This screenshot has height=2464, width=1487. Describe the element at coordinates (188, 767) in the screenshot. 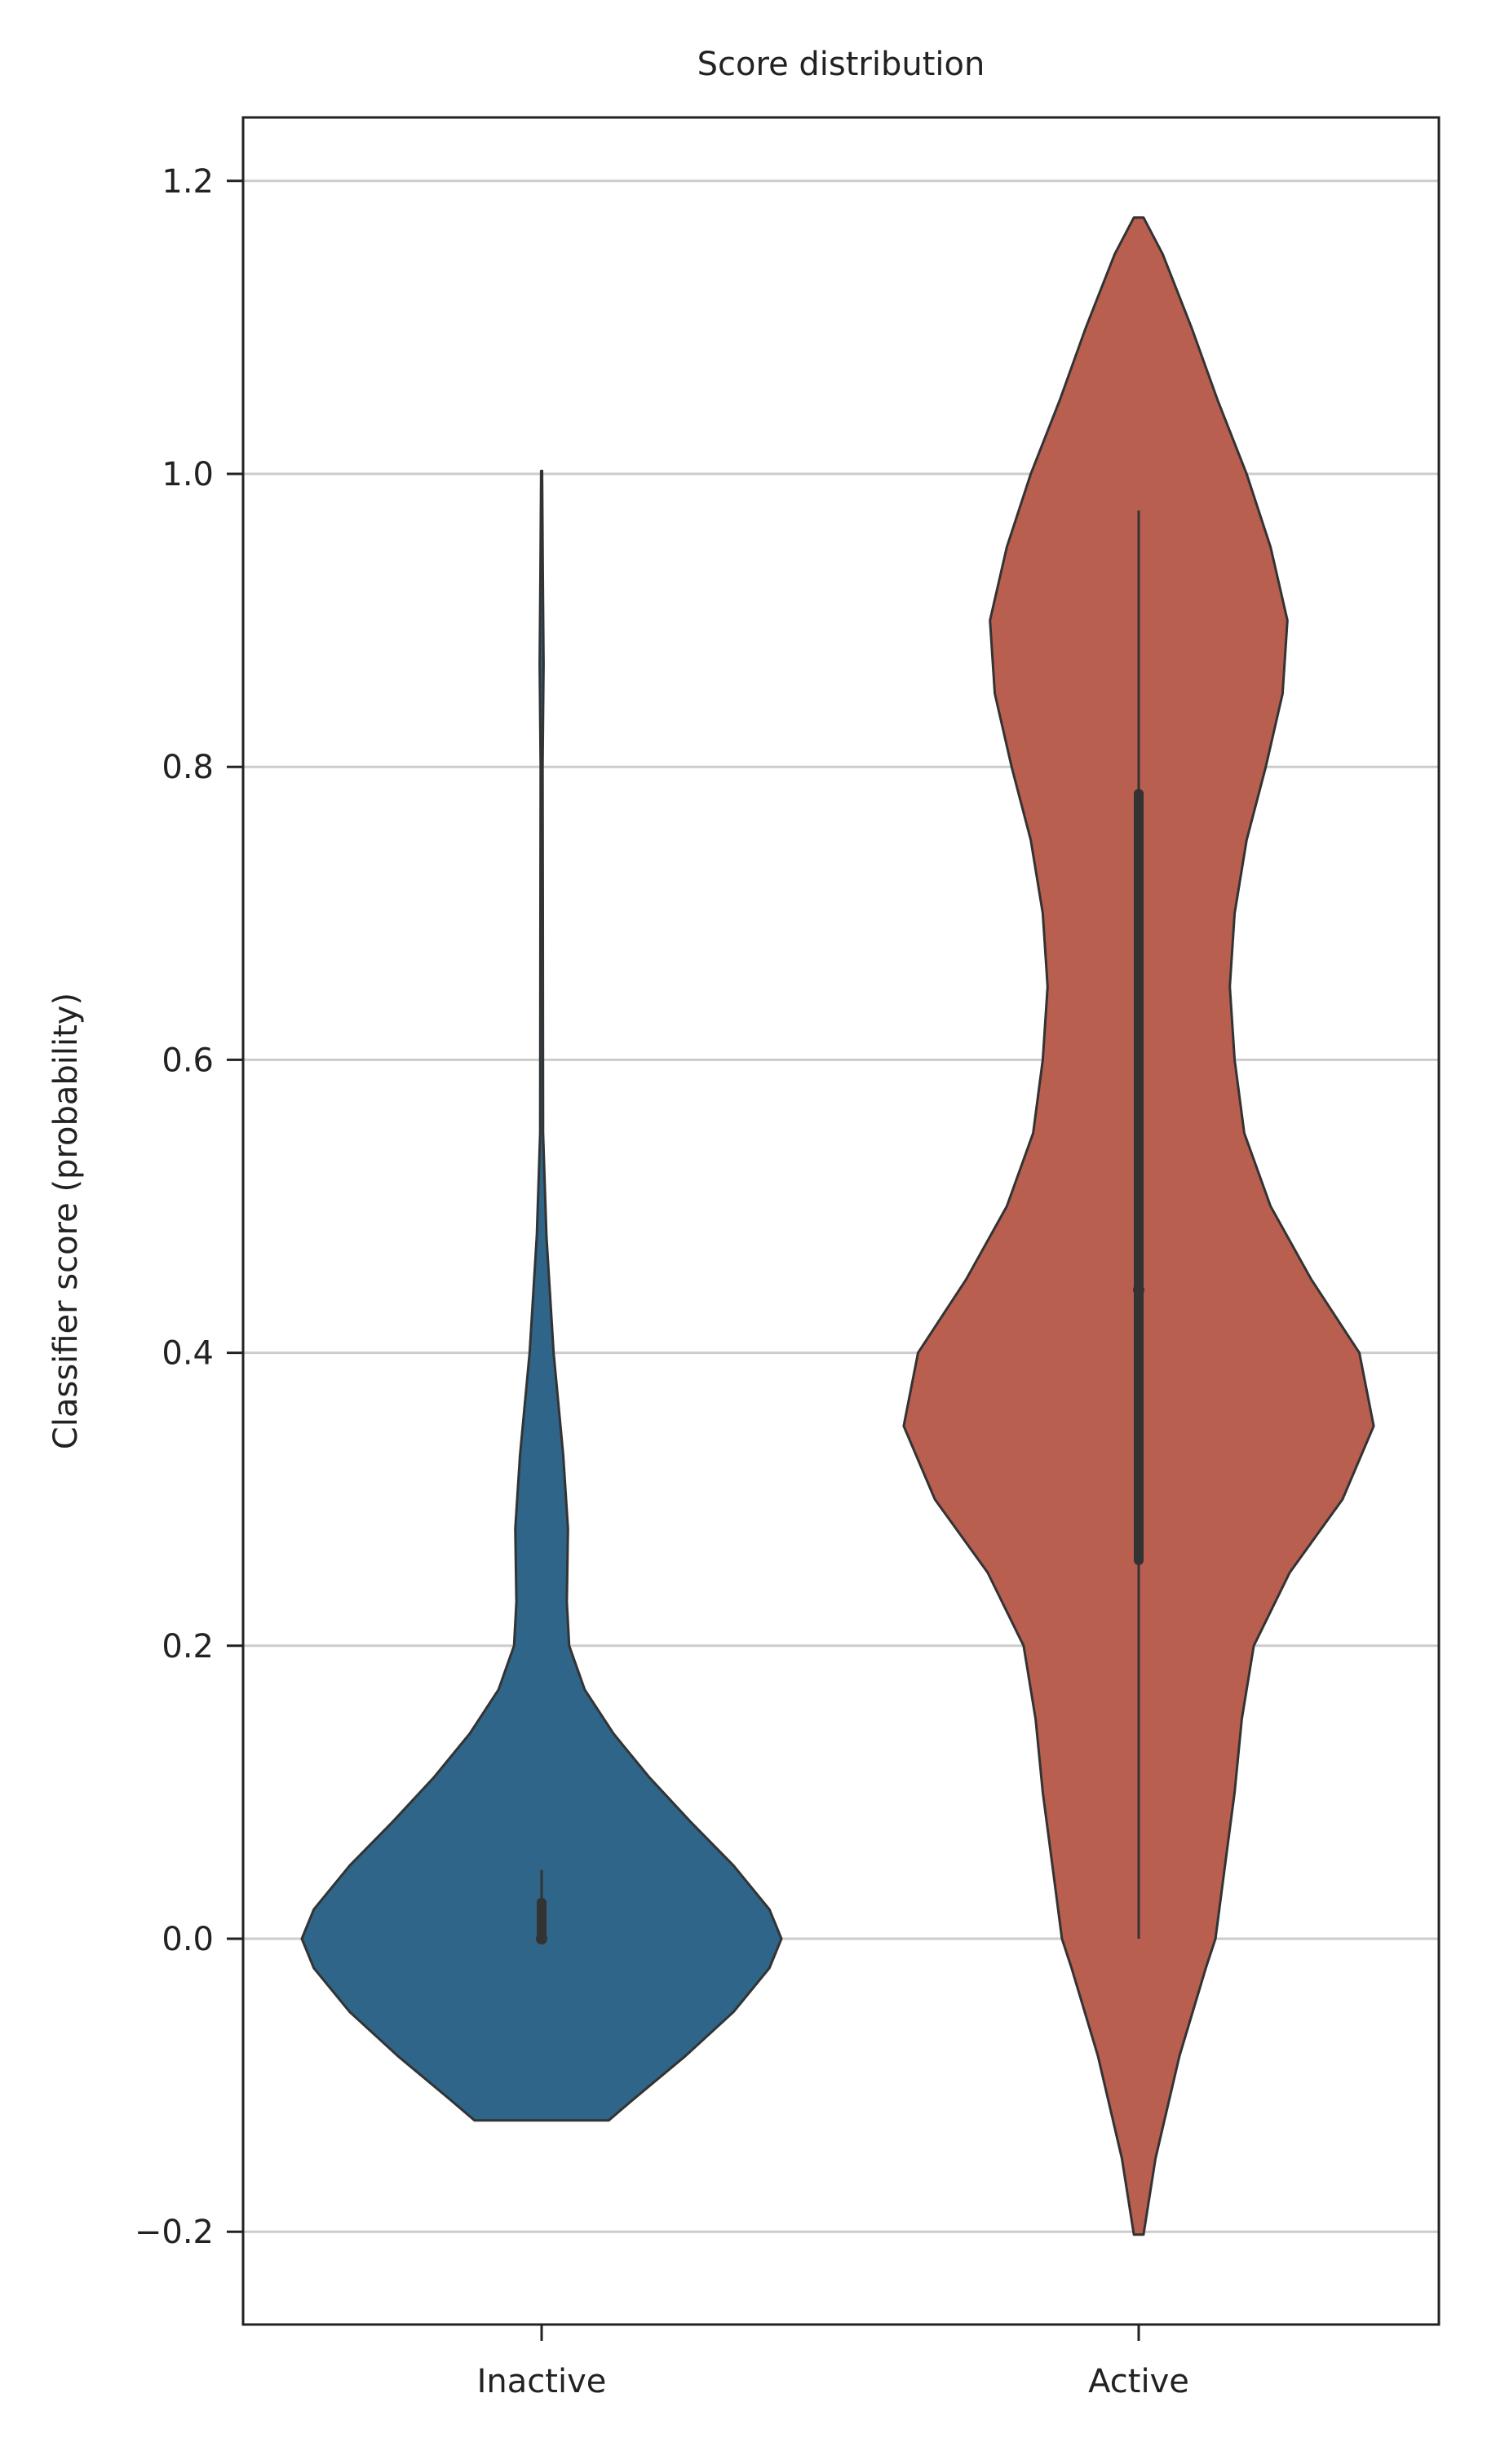

I see `y-tick-label: 0.8` at that location.